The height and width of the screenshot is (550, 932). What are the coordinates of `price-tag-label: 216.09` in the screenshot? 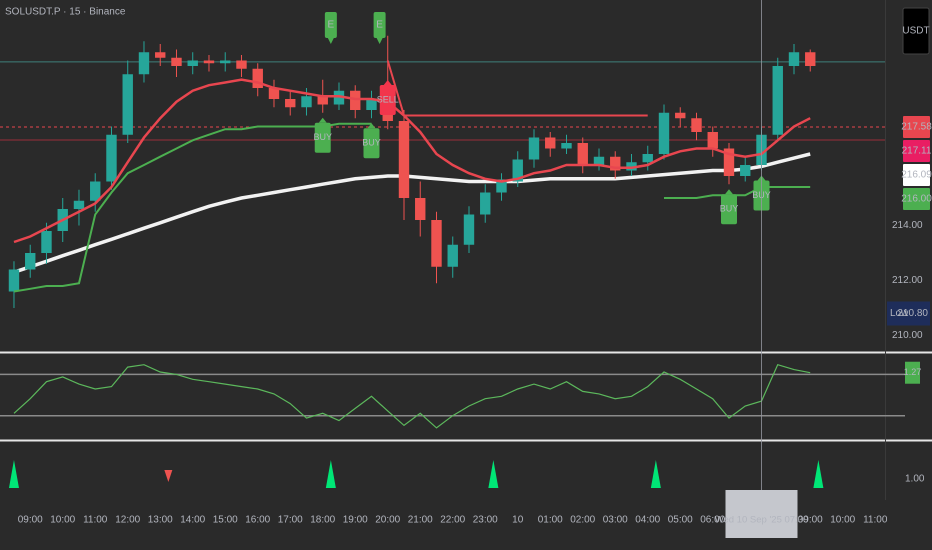 It's located at (916, 175).